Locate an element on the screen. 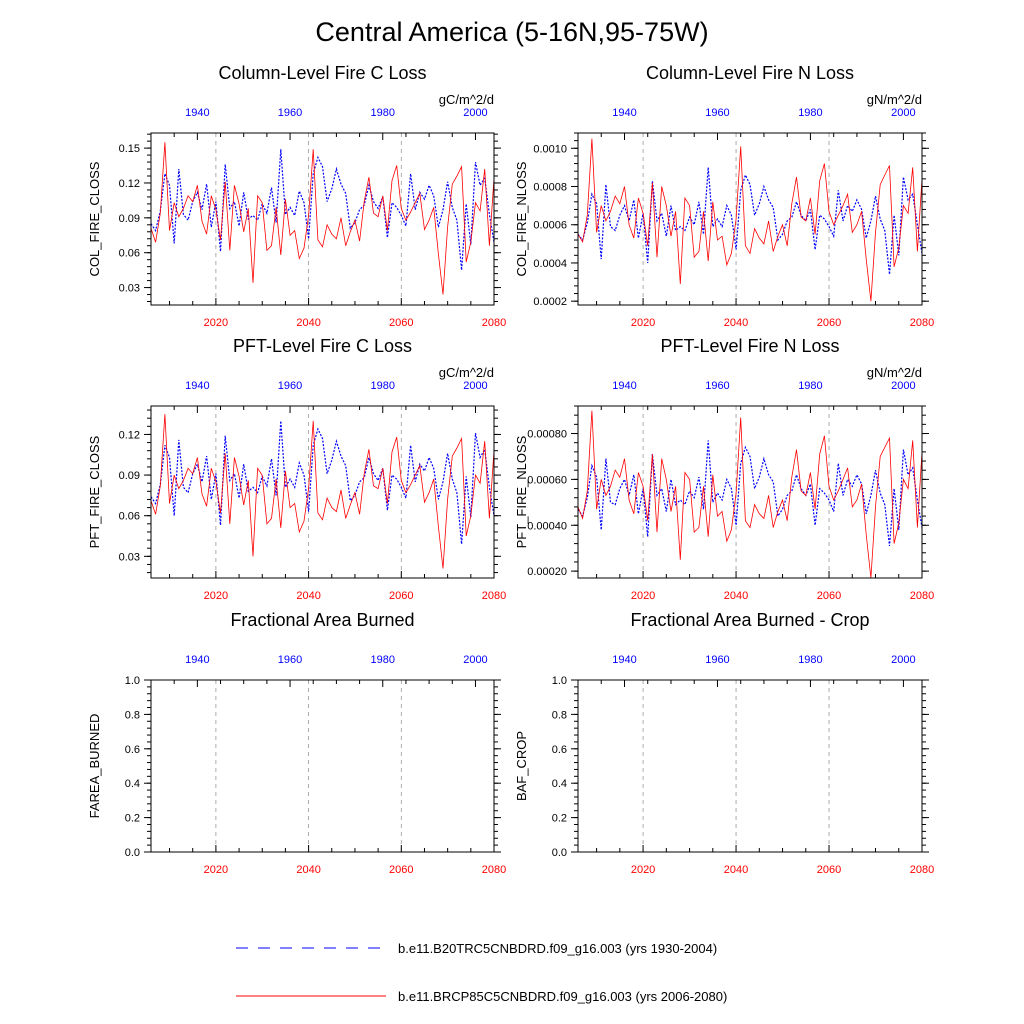 This screenshot has width=1024, height=1024. y-axis-label: COL_FIRE_CLOSS is located at coordinates (94, 218).